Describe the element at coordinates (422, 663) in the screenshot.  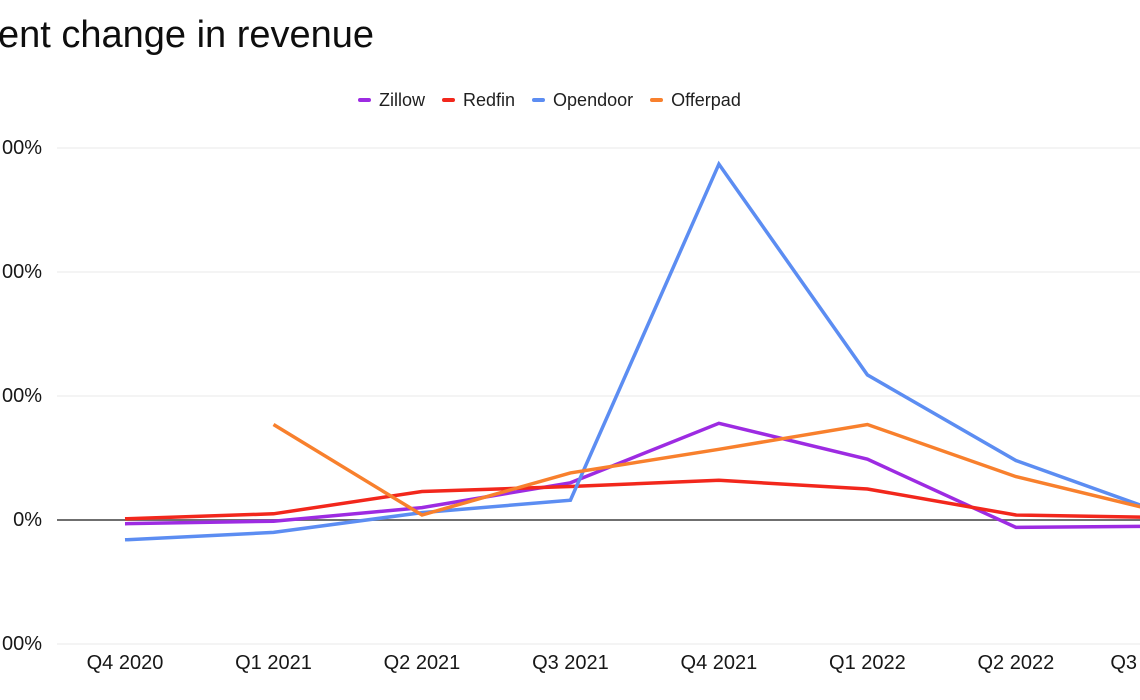
I see `x-axis-label: Q2 2021` at that location.